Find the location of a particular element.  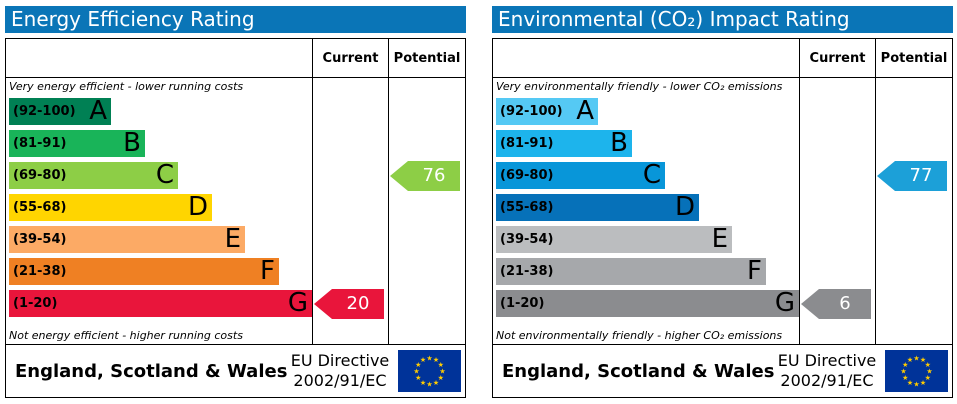

rating-band-g: (1-20) G is located at coordinates (647, 303).